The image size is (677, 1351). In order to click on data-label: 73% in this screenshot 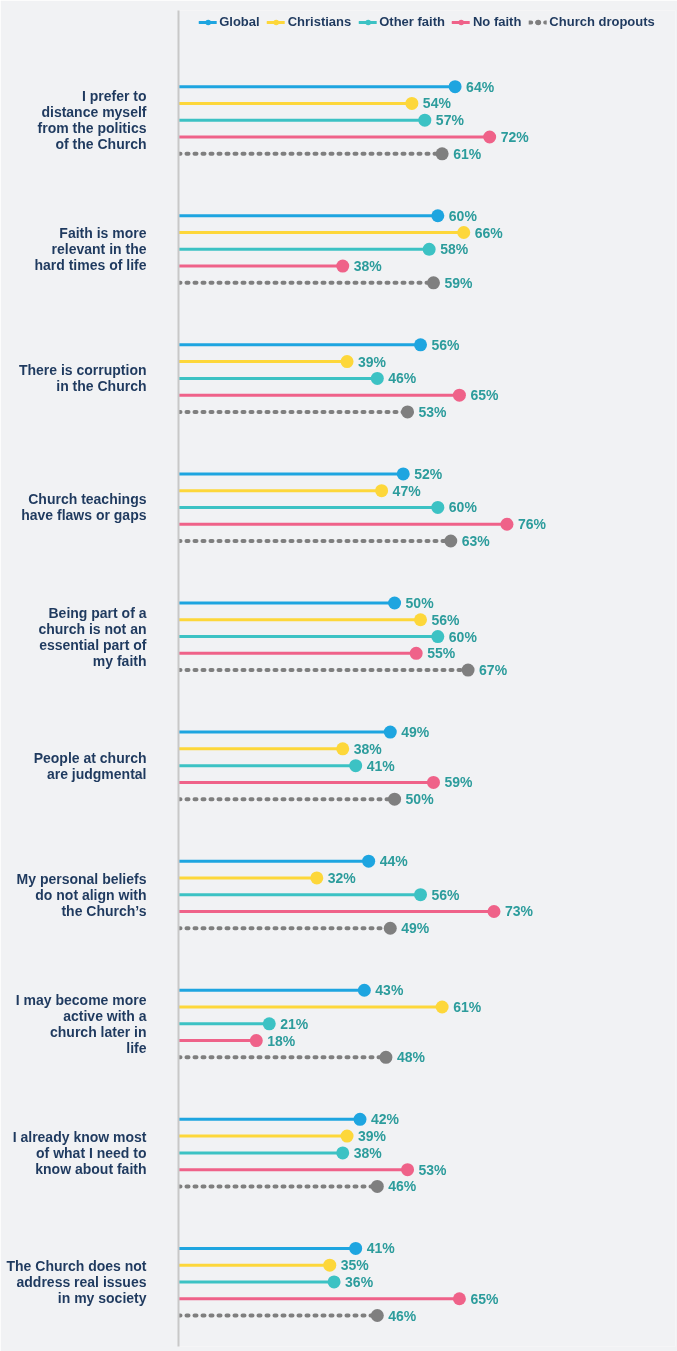, I will do `click(519, 911)`.